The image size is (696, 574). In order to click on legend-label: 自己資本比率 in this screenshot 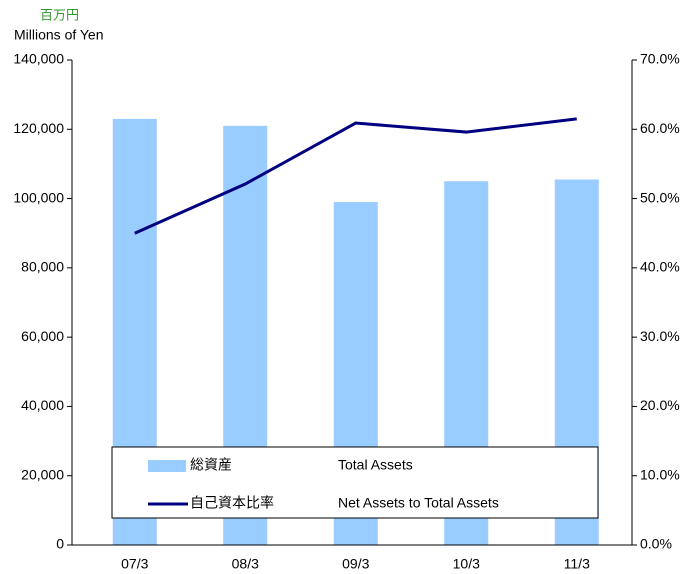, I will do `click(232, 503)`.